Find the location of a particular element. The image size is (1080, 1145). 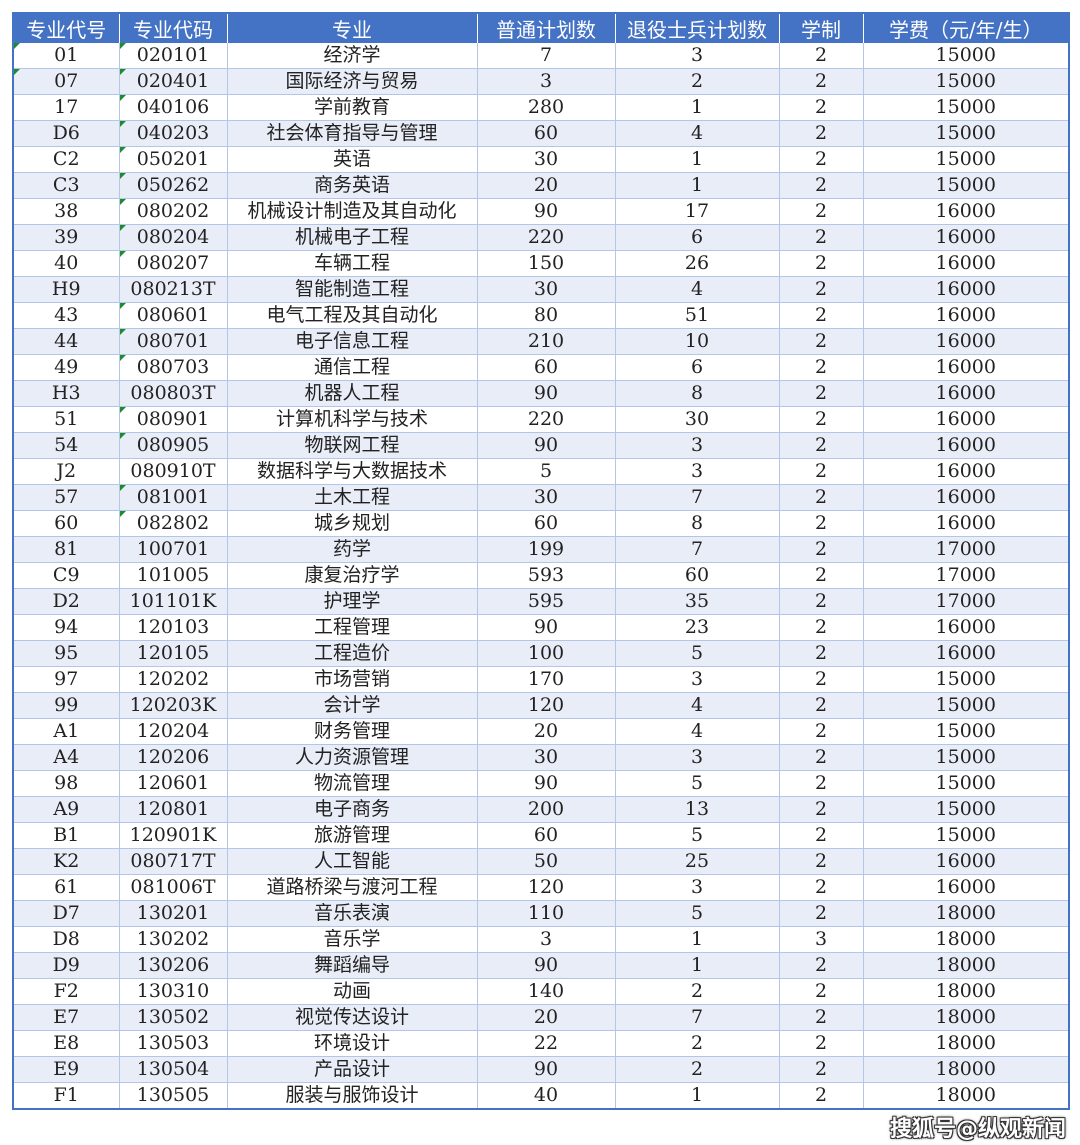

cell-major-id: K2 is located at coordinates (66, 861).